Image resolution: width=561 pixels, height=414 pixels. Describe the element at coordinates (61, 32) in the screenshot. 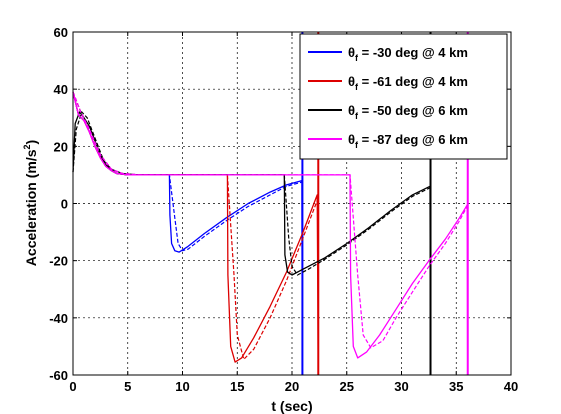

I see `y-tick-label: 60` at that location.